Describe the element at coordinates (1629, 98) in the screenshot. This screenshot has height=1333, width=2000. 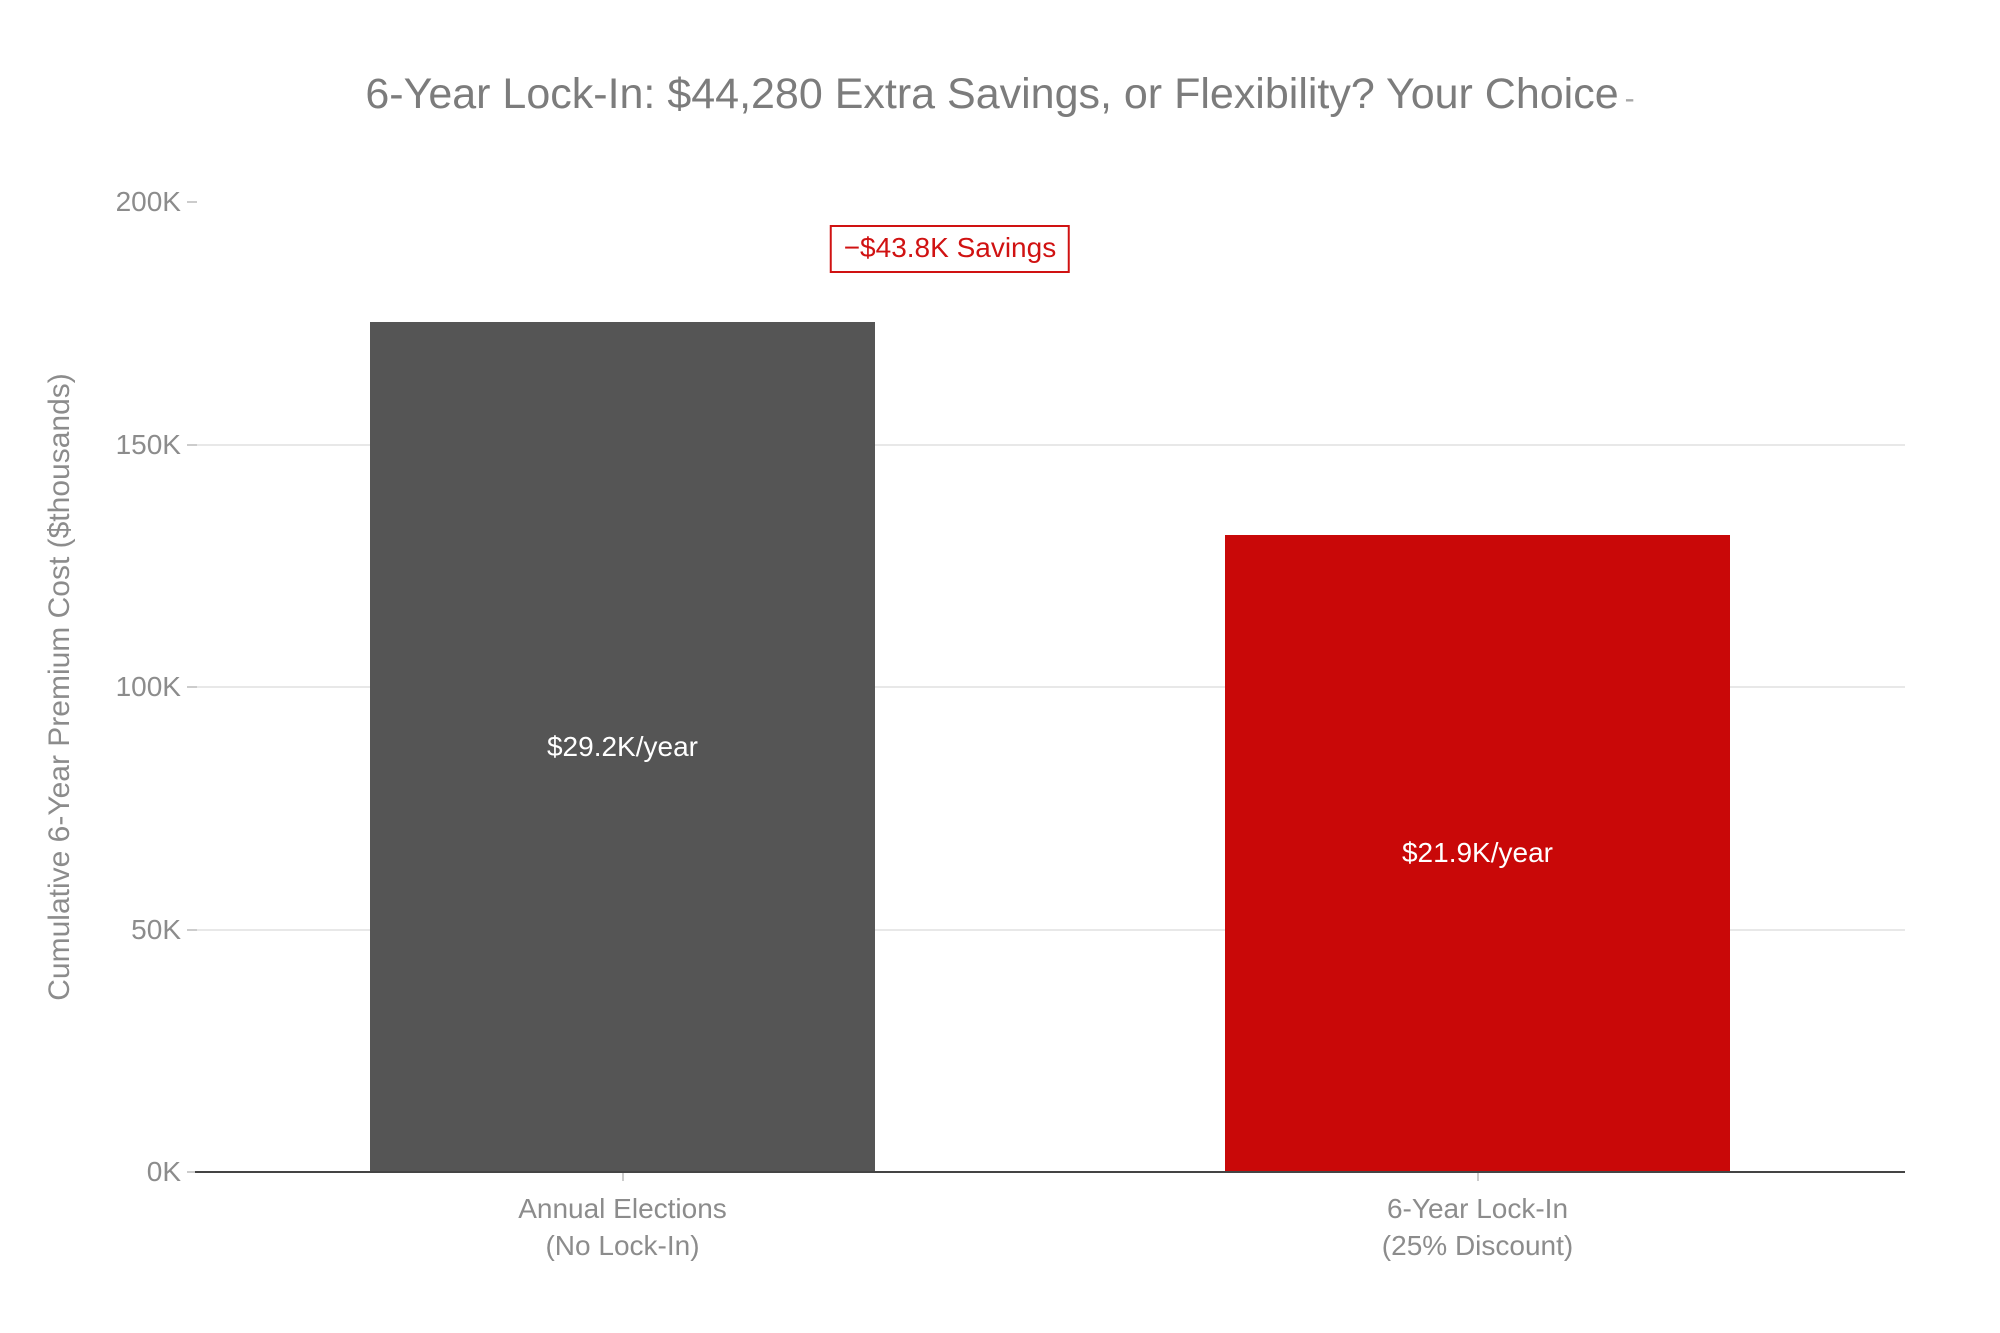
I see `title-dash: -` at that location.